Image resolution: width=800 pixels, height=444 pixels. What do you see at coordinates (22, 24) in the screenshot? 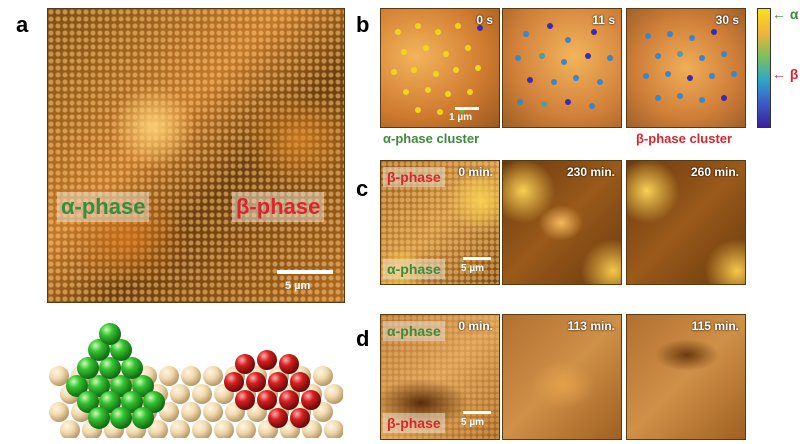
I see `panel-label-a: a` at bounding box center [22, 24].